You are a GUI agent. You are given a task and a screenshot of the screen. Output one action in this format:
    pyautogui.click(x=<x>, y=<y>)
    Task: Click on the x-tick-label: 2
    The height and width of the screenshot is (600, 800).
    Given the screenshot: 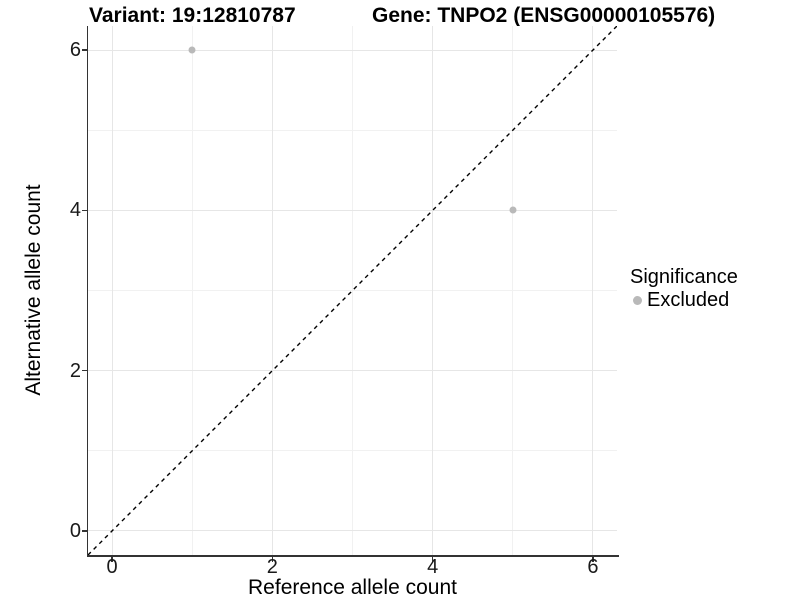 What is the action you would take?
    pyautogui.click(x=272, y=567)
    